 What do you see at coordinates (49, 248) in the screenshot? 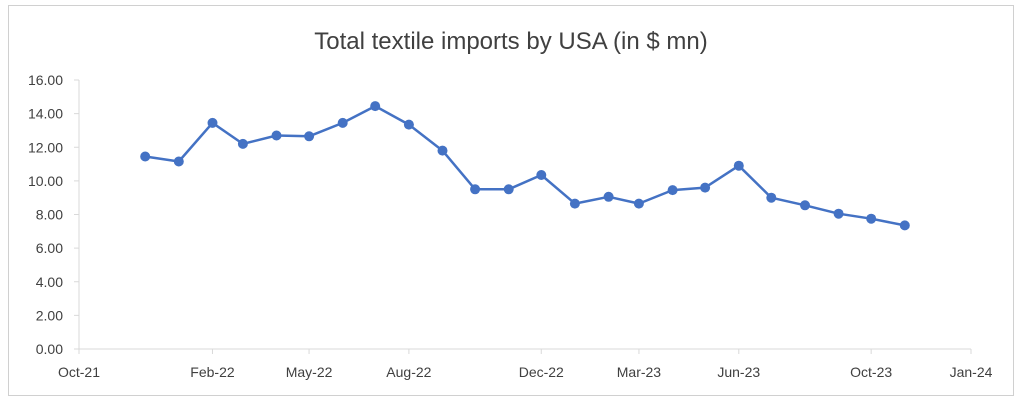
I see `y-tick-label: 6.00` at bounding box center [49, 248].